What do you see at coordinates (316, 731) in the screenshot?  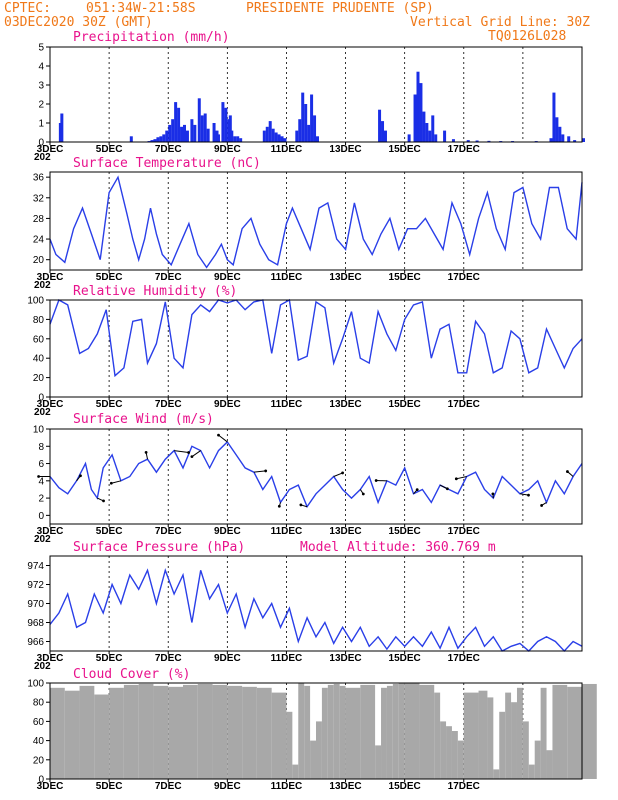 I see `cloud-cover-frame` at bounding box center [316, 731].